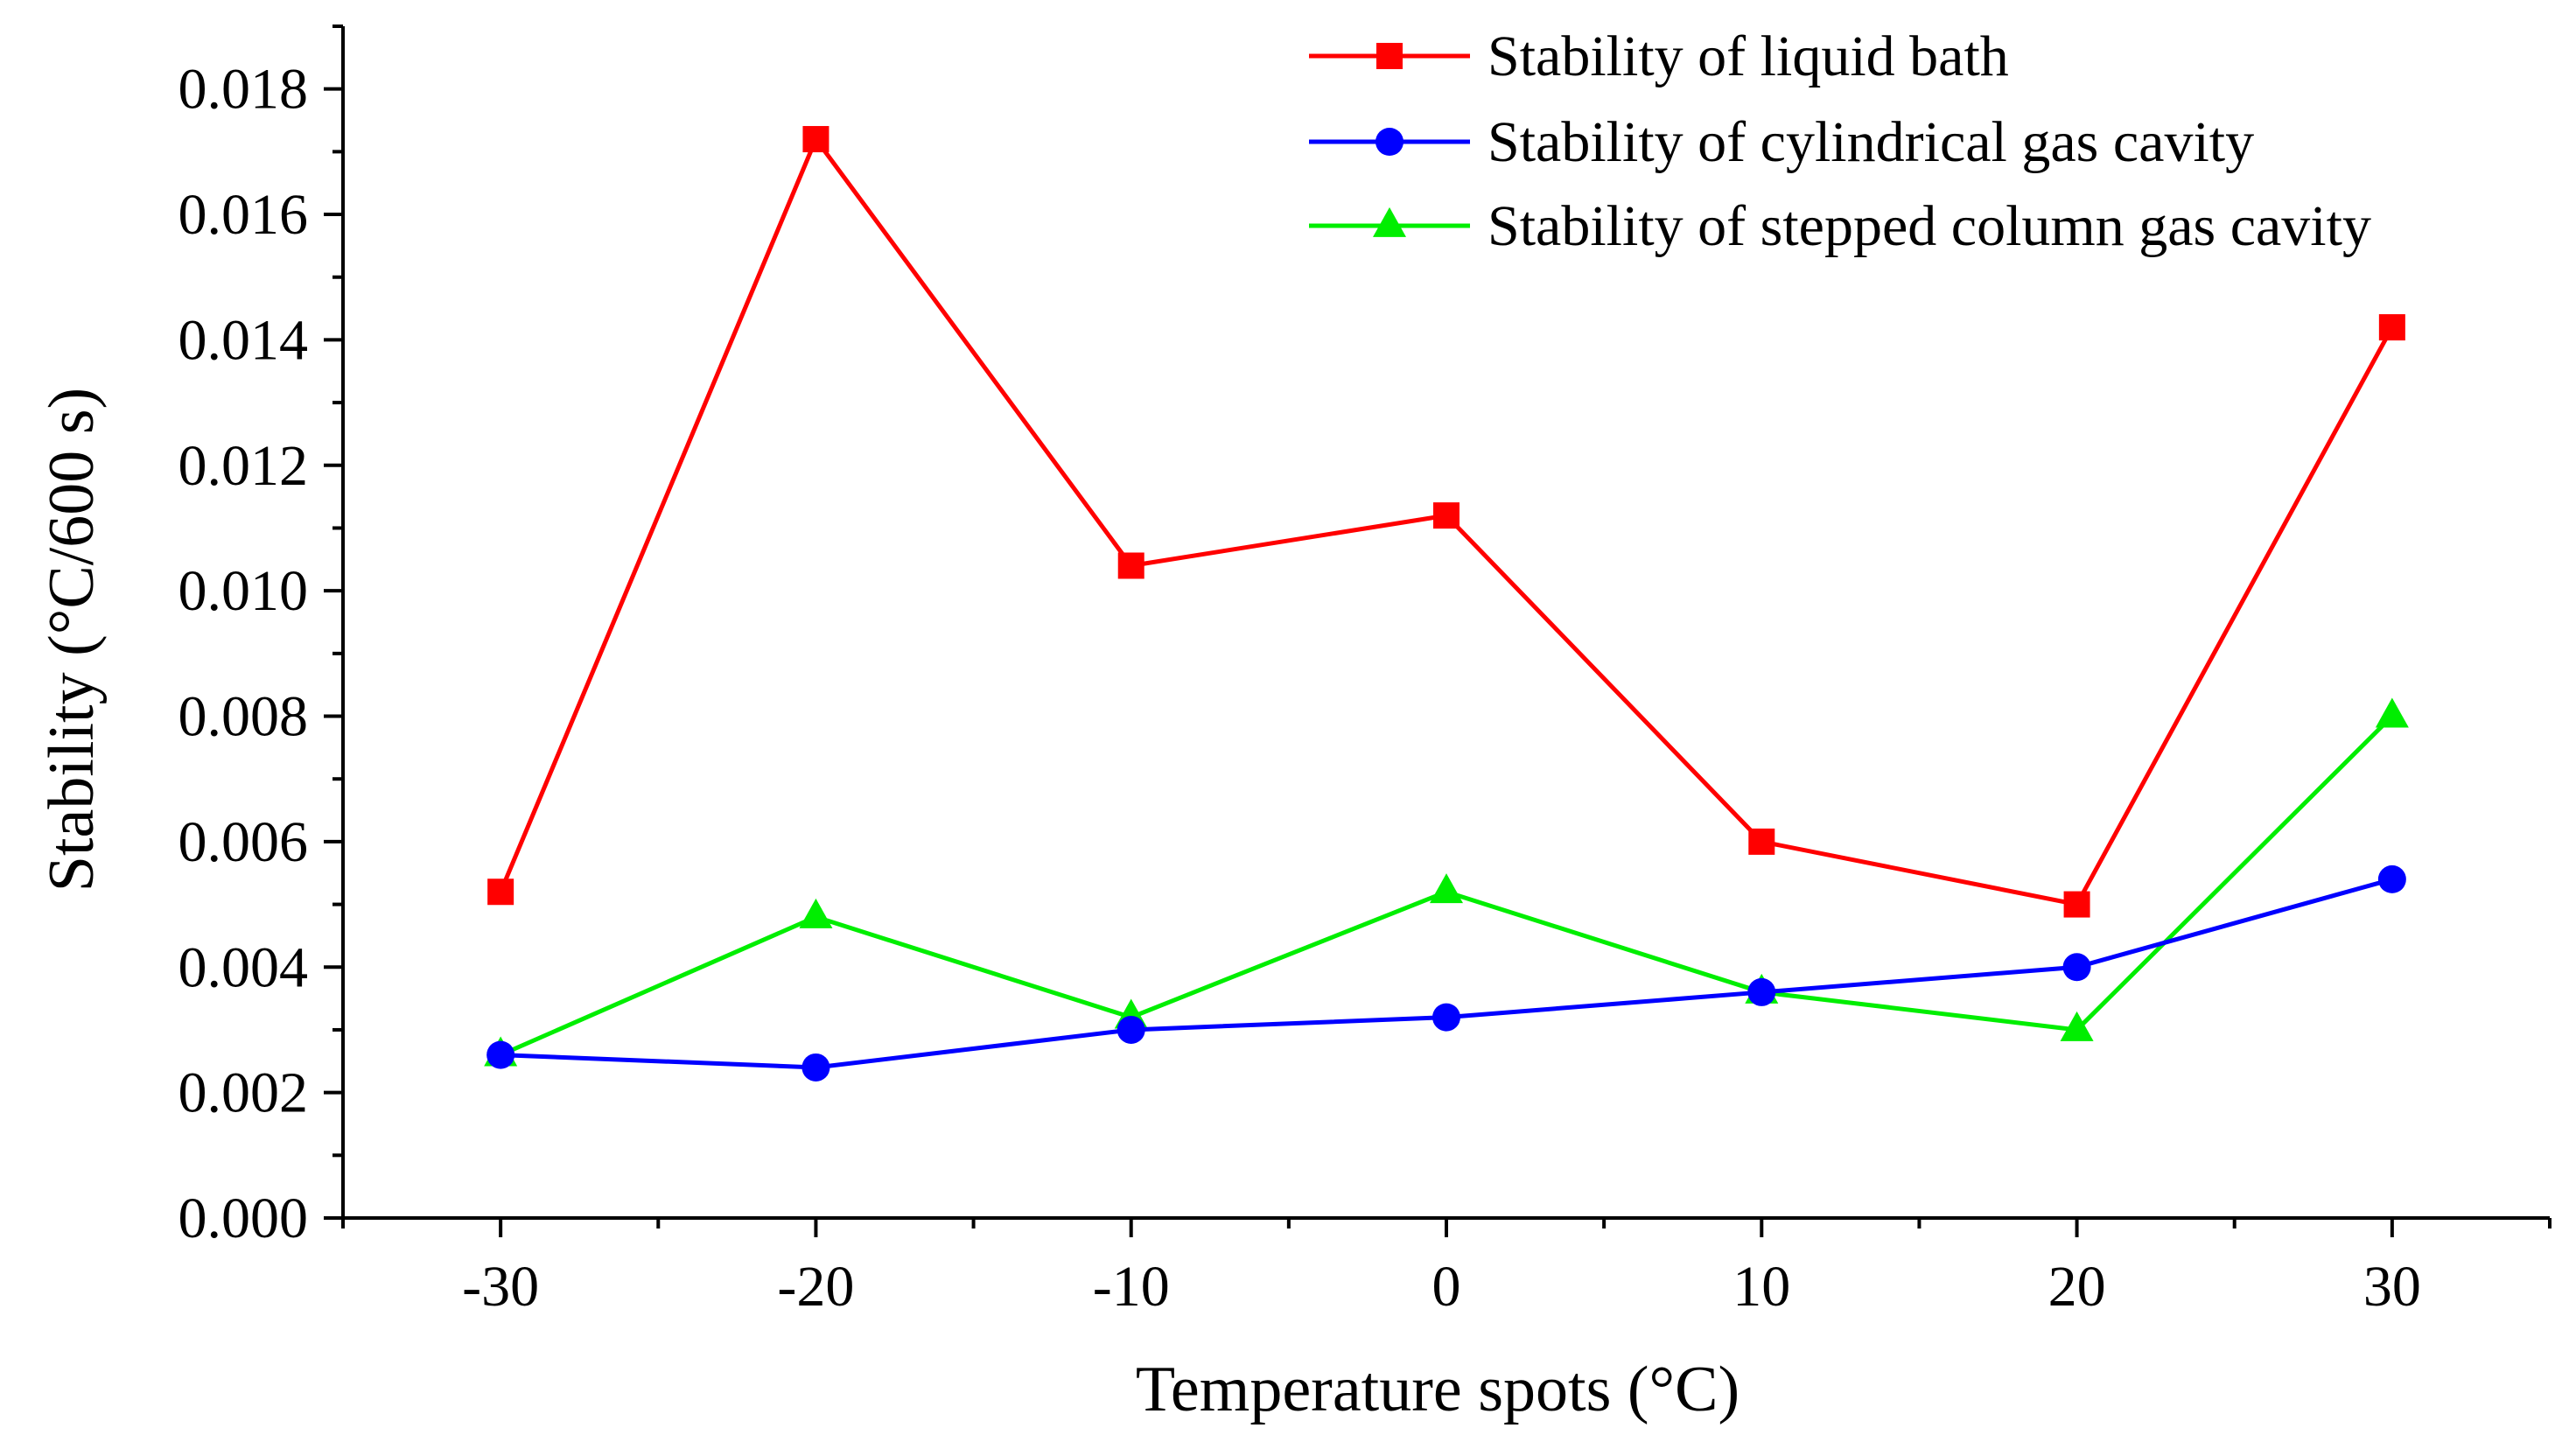  What do you see at coordinates (500, 1287) in the screenshot?
I see `x-tick-label: -30` at bounding box center [500, 1287].